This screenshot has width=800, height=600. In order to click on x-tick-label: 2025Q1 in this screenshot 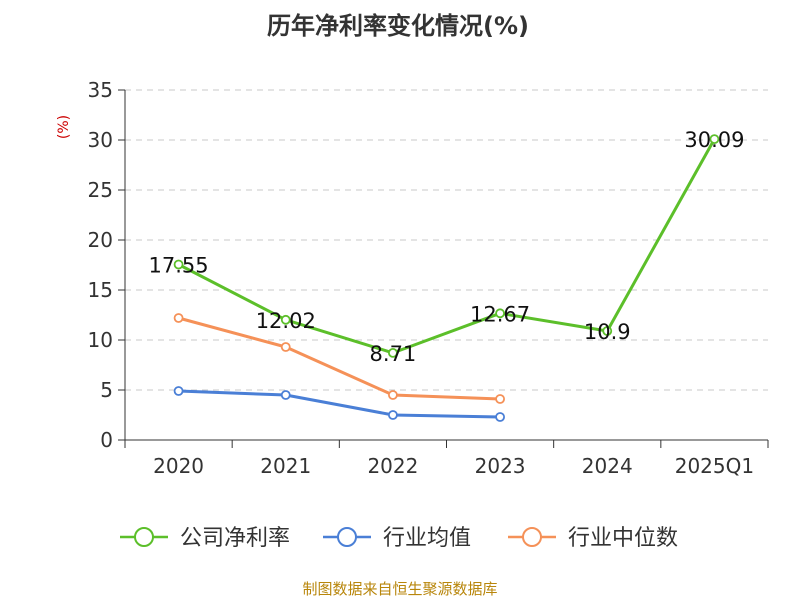, I will do `click(714, 466)`.